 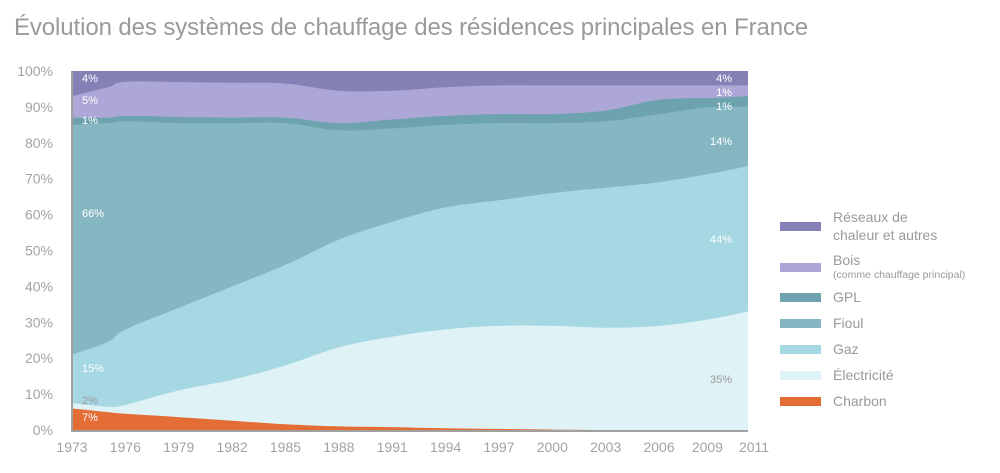 What do you see at coordinates (35, 71) in the screenshot?
I see `y-tick-label: 100%` at bounding box center [35, 71].